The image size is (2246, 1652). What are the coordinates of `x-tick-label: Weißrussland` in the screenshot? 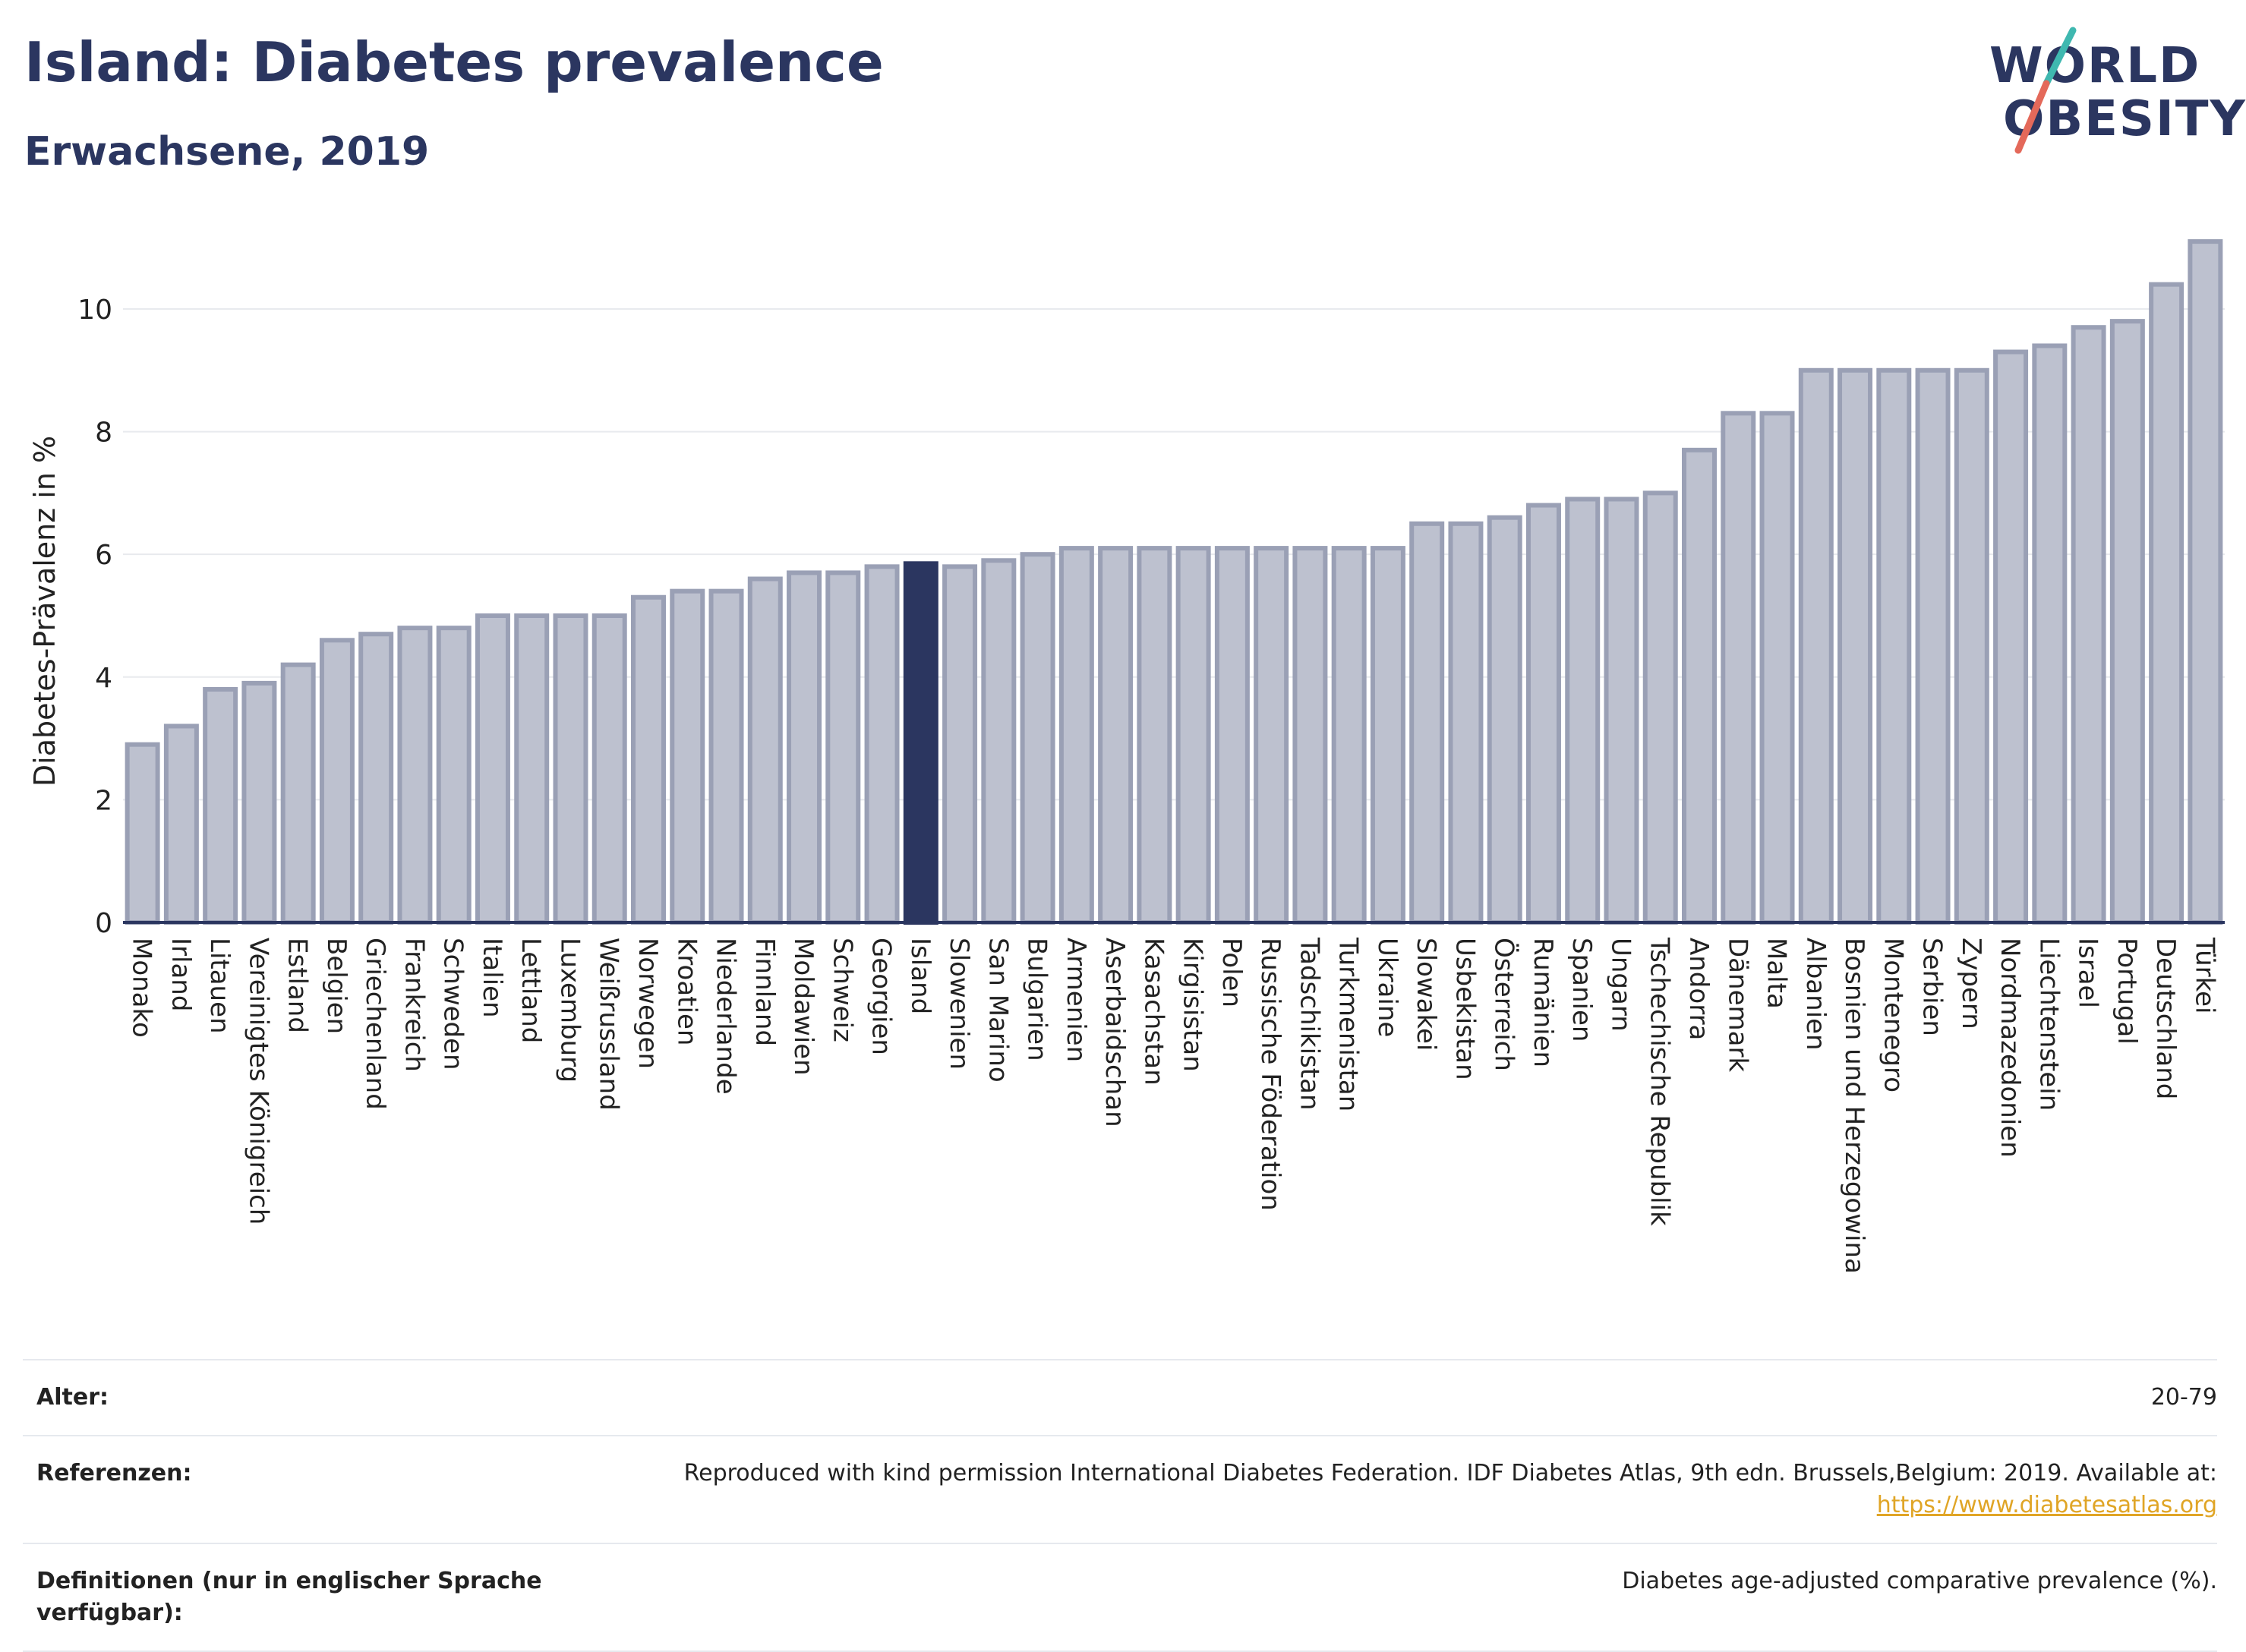 It's located at (609, 1024).